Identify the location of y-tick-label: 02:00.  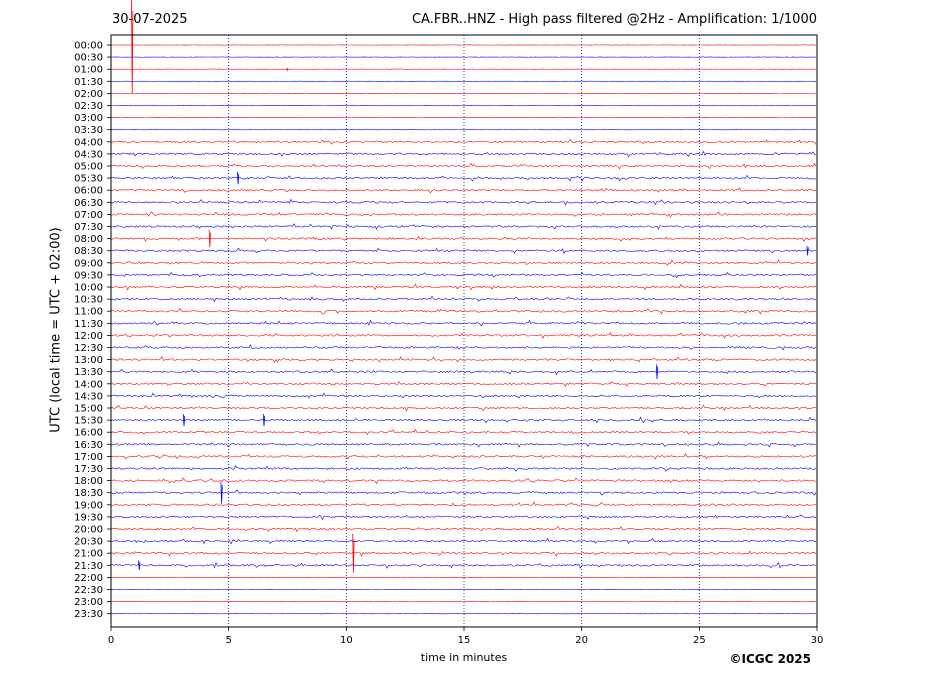
(88, 94).